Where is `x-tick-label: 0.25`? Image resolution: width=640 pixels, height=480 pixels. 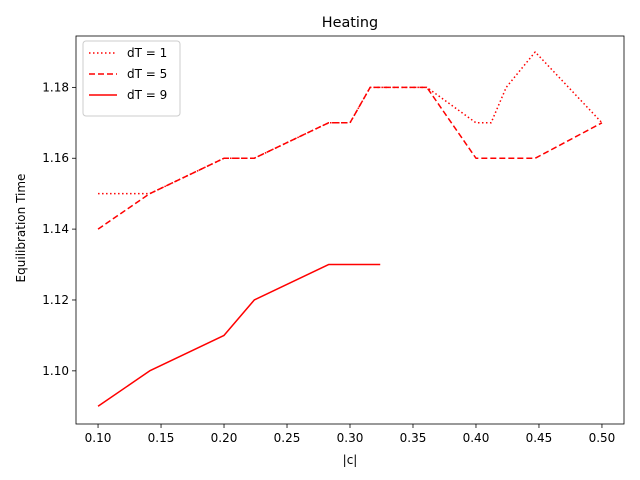 x-tick-label: 0.25 is located at coordinates (287, 438).